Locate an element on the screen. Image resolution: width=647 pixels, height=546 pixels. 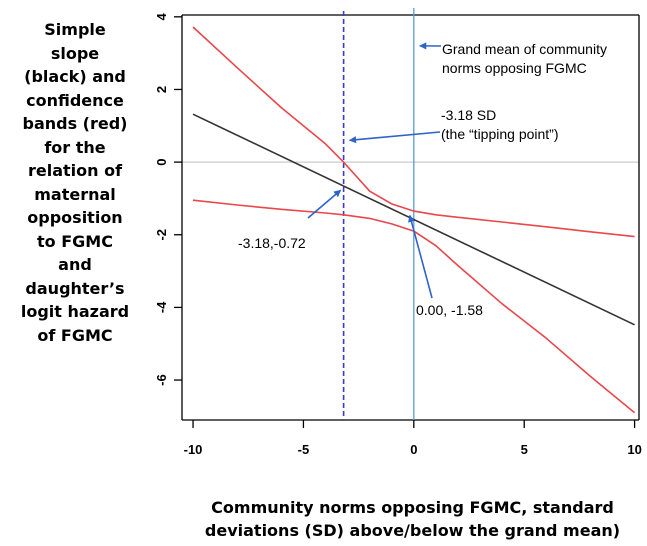
y-tick-label: 0 is located at coordinates (161, 161).